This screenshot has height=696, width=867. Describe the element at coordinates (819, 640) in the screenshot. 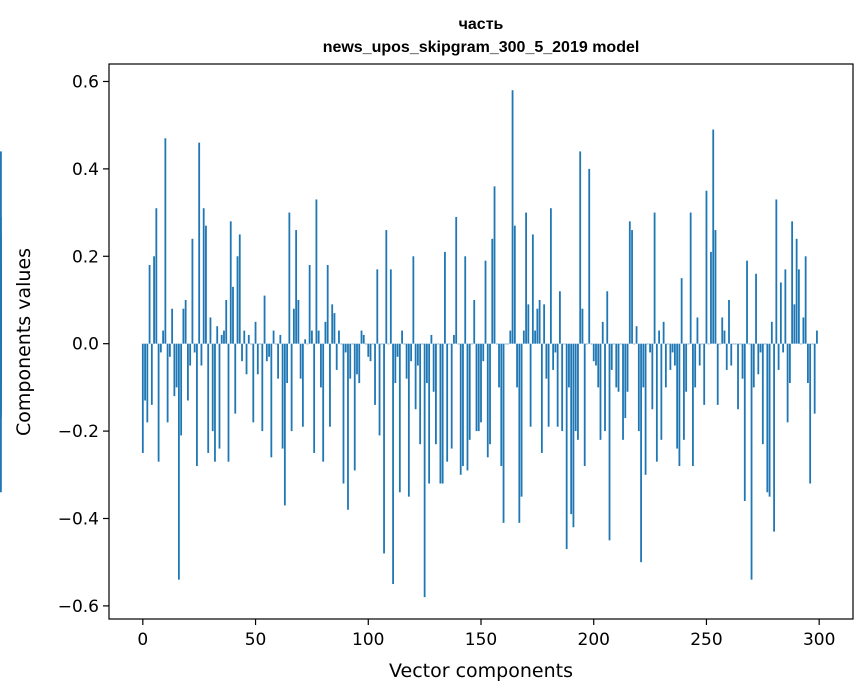

I see `x-tick-label: 300` at that location.